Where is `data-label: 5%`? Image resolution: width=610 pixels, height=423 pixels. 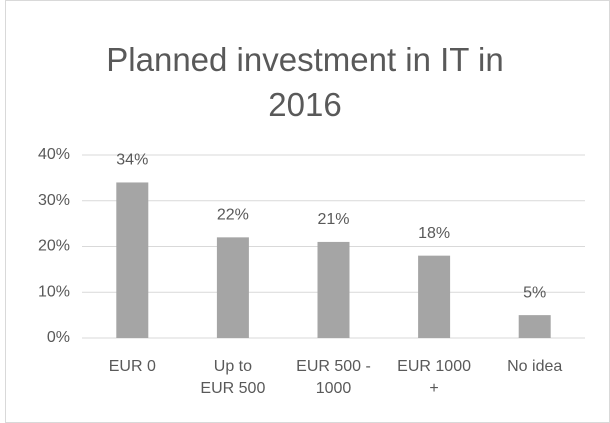 data-label: 5% is located at coordinates (534, 292).